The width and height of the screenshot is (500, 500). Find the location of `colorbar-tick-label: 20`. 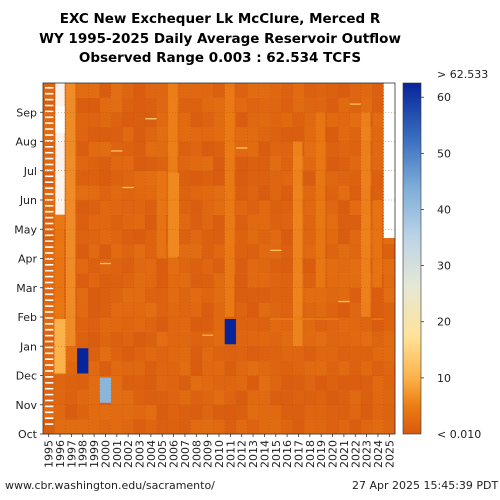

colorbar-tick-label: 20 is located at coordinates (444, 322).